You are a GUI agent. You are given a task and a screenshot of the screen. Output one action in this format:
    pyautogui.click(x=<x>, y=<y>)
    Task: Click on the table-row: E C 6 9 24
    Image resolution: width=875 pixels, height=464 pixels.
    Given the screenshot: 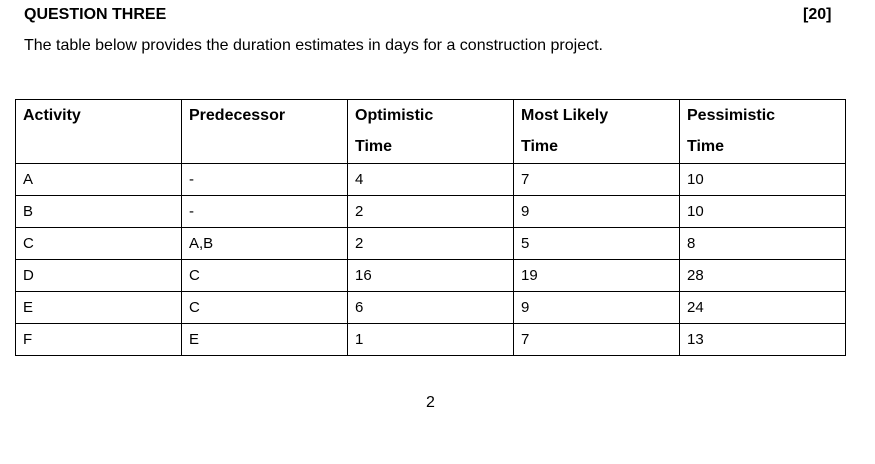 What is the action you would take?
    pyautogui.click(x=430, y=307)
    